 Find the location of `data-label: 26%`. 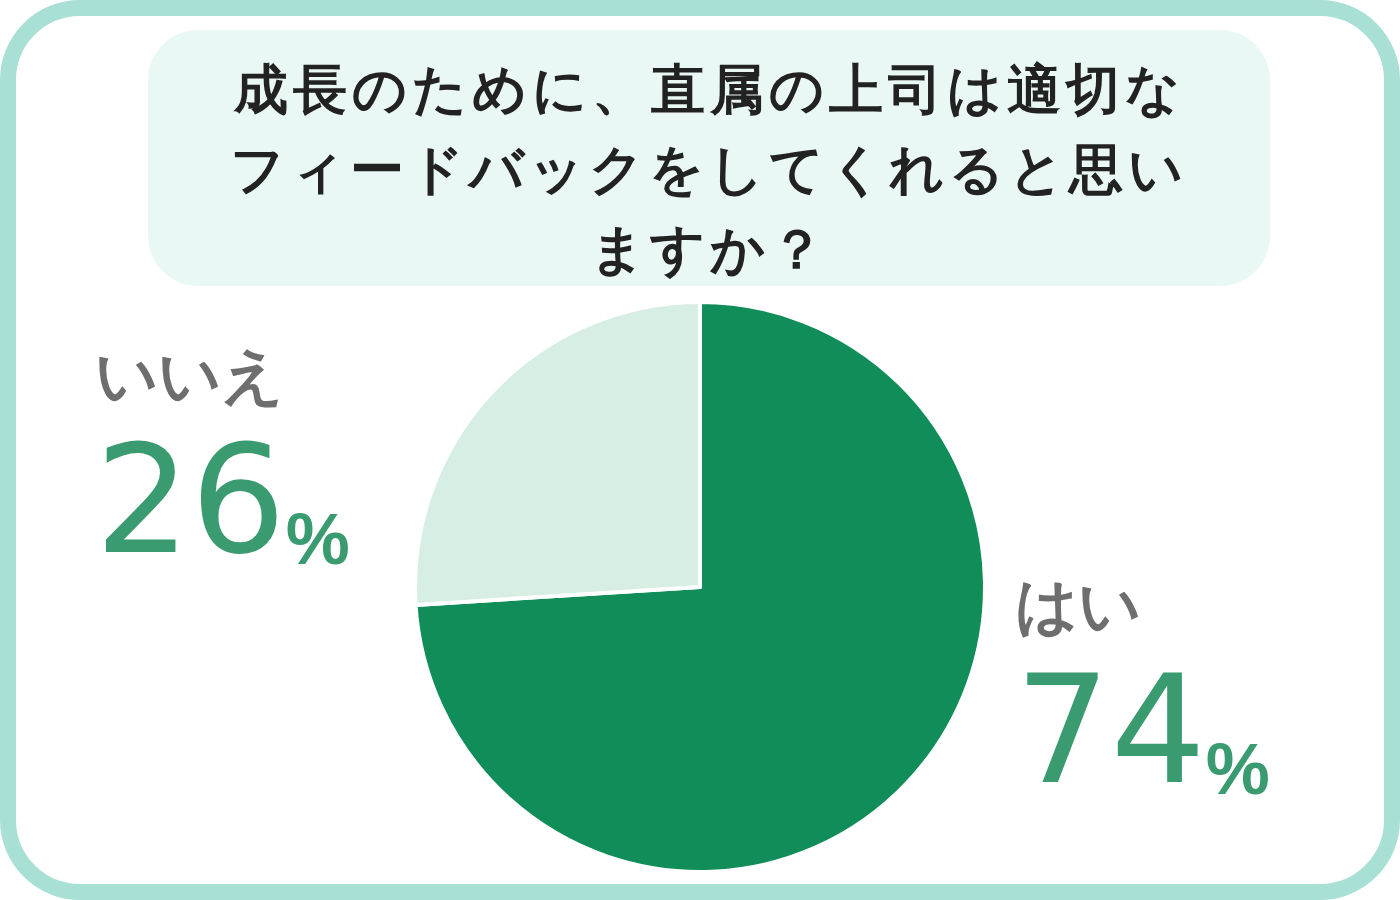

data-label: 26% is located at coordinates (222, 500).